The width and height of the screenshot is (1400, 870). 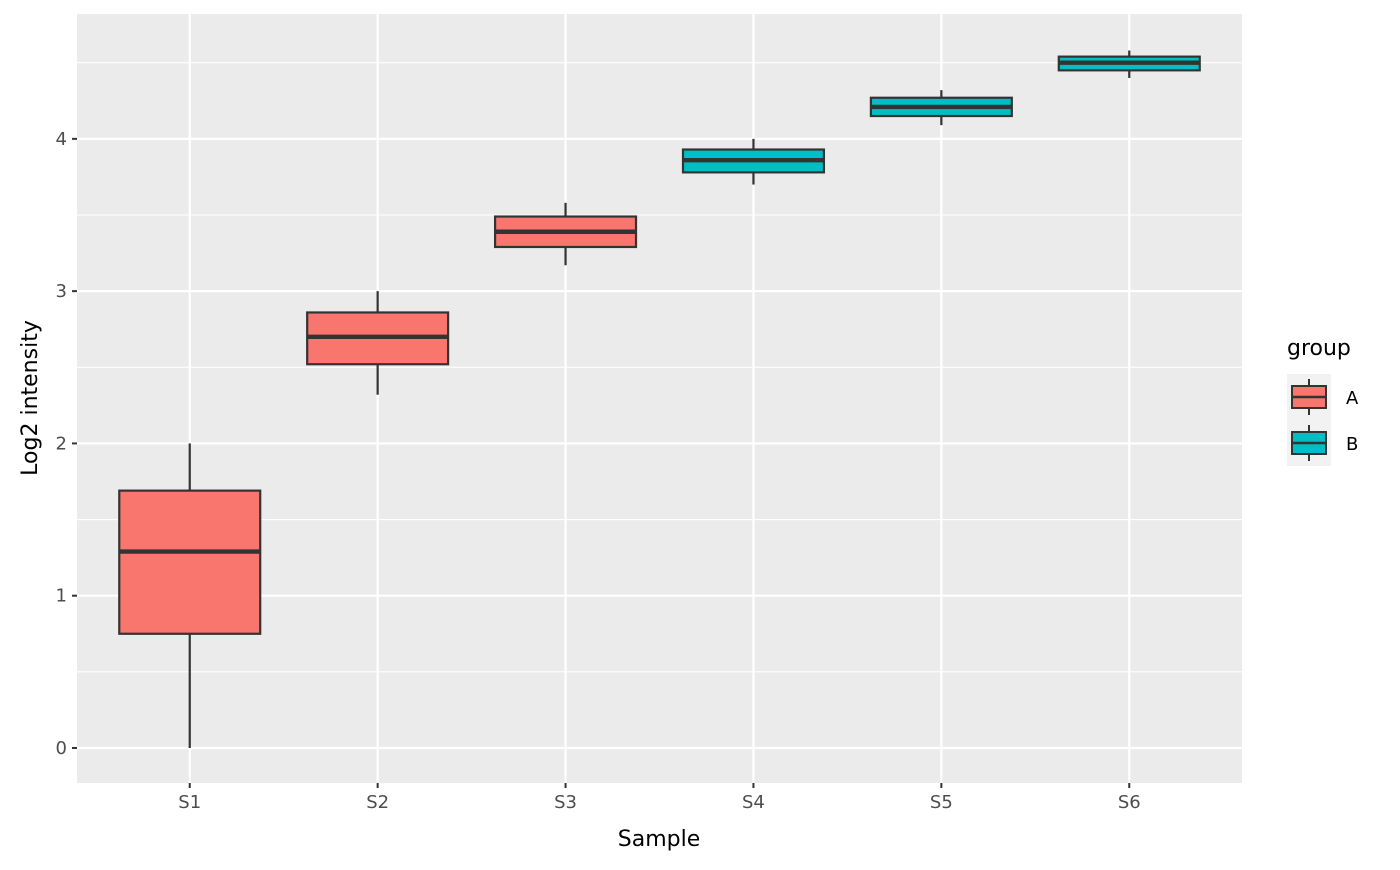 I want to click on x-tick-label: S1, so click(x=189, y=802).